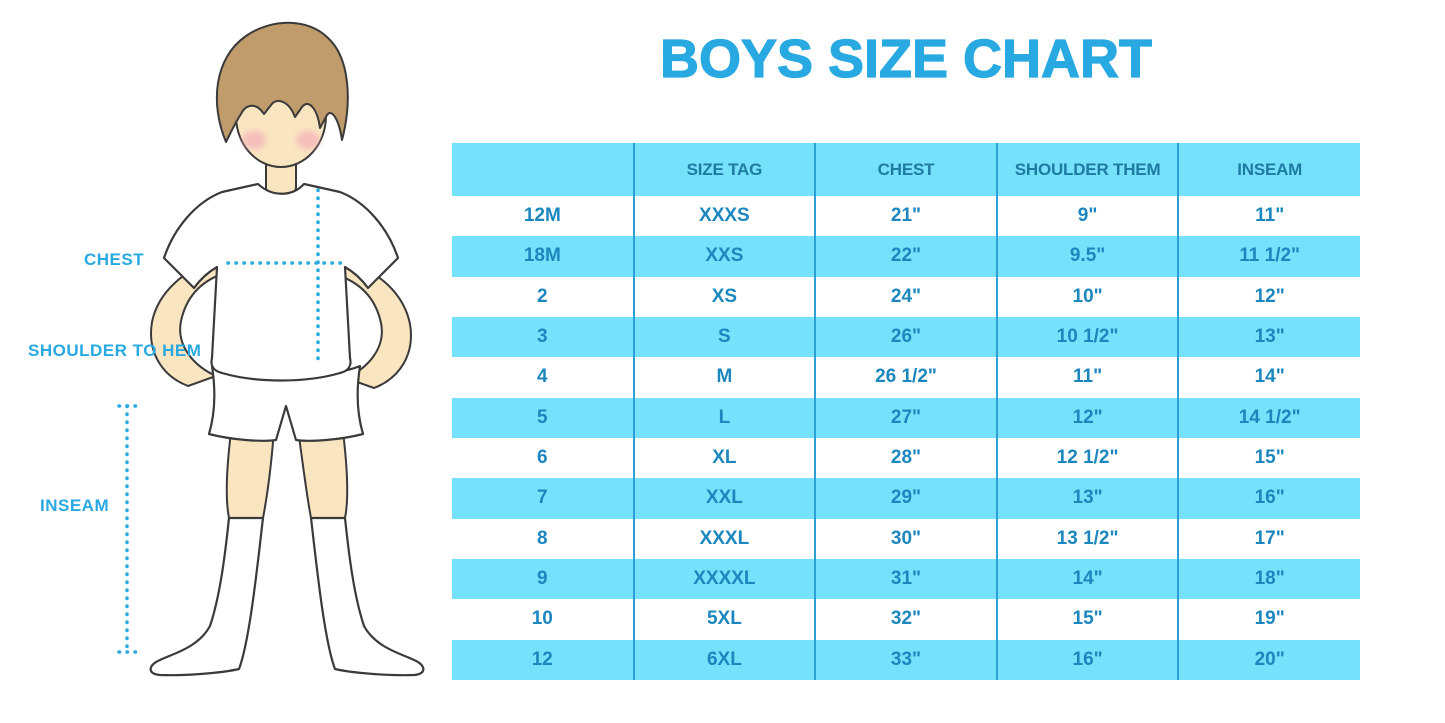  What do you see at coordinates (308, 140) in the screenshot?
I see `boy-right-cheek` at bounding box center [308, 140].